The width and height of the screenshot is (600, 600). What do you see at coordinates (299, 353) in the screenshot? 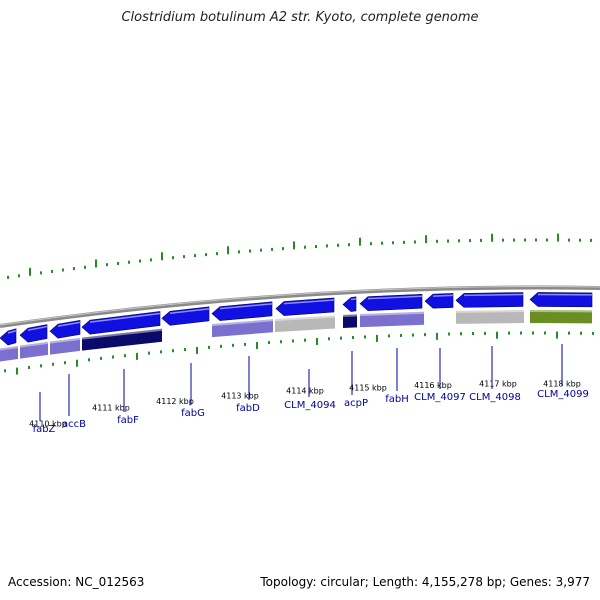
I see `inner-tick-track` at bounding box center [299, 353].